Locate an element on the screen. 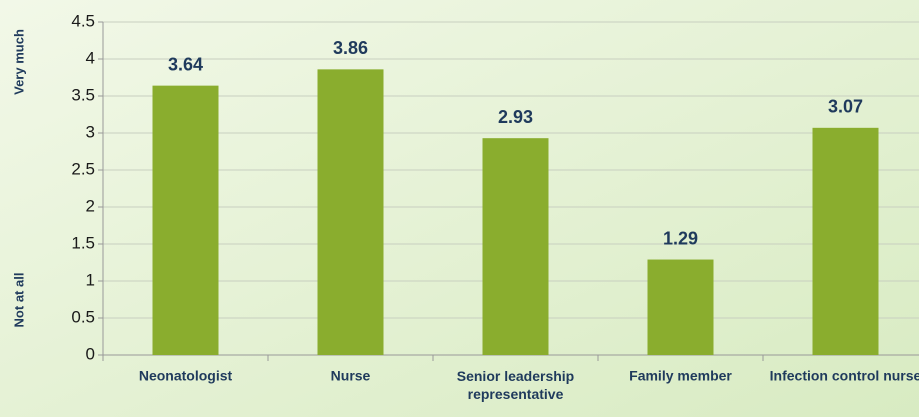 The height and width of the screenshot is (417, 919). y-tick-label: 2.5 is located at coordinates (83, 168).